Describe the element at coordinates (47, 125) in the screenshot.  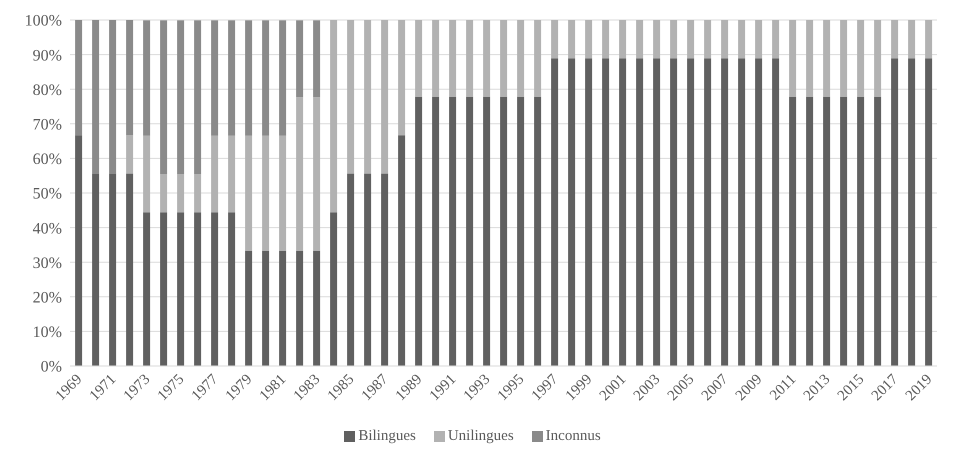
I see `y-tick-label: 70%` at that location.